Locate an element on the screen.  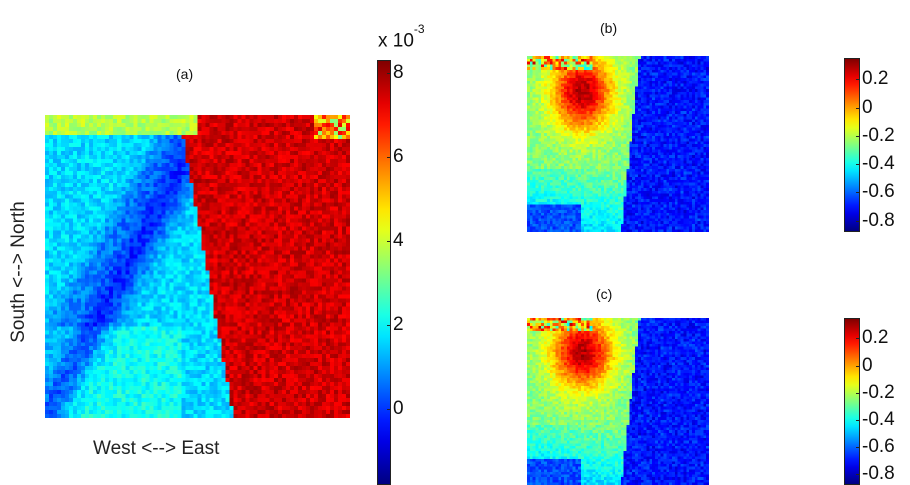
colorbar-c-tick: -0.2 is located at coordinates (878, 392).